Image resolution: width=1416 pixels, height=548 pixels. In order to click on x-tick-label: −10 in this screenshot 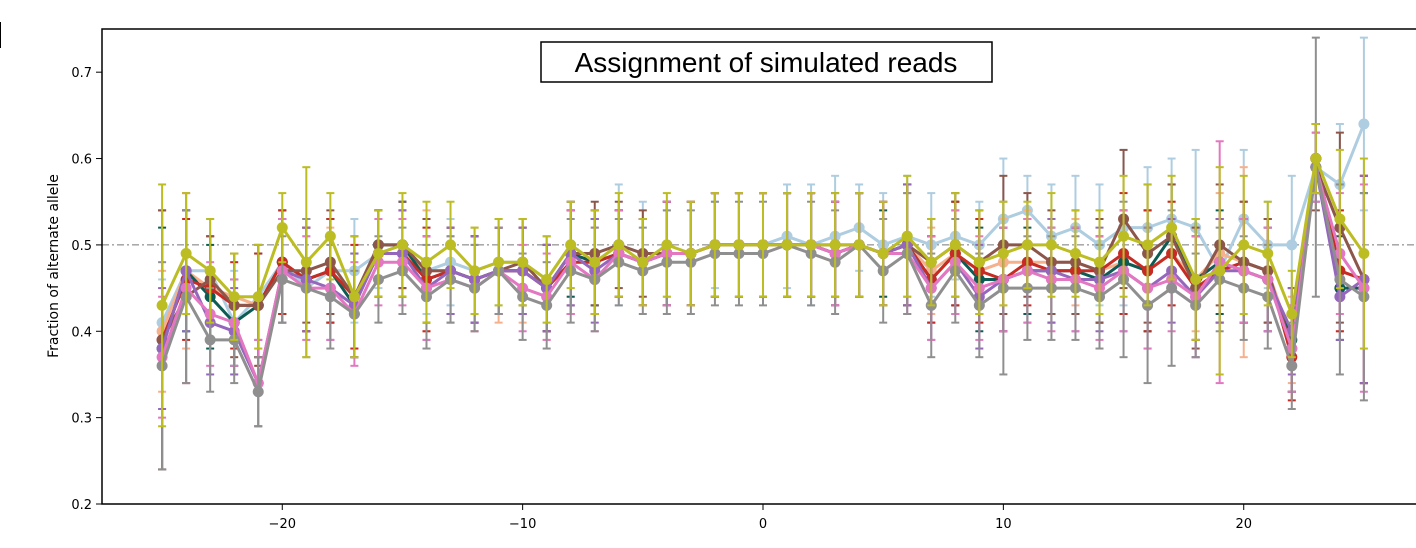, I will do `click(522, 524)`.